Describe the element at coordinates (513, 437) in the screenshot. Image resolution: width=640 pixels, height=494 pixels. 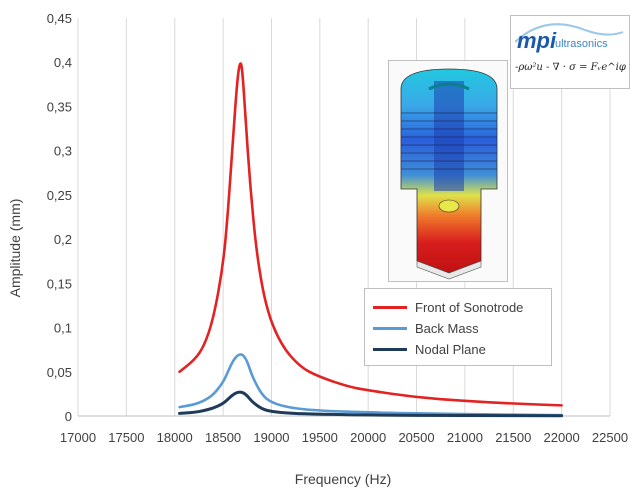
I see `x-tick-label: 21500` at that location.